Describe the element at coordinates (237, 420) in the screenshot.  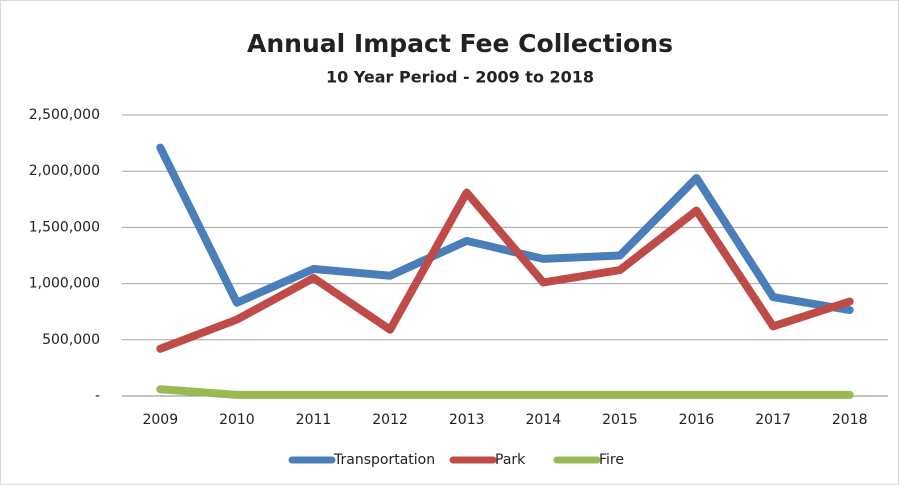
I see `x-tick-label: 2010` at that location.